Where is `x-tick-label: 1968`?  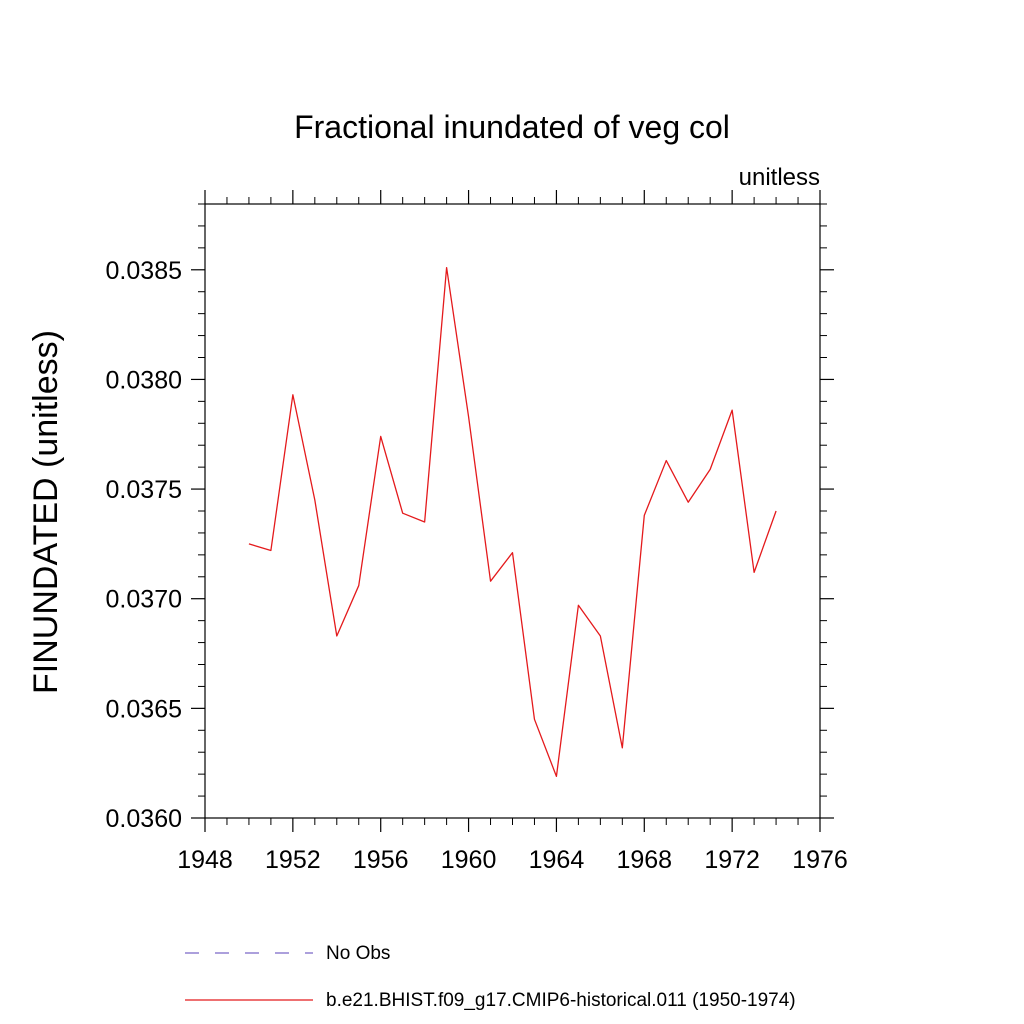
x-tick-label: 1968 is located at coordinates (644, 860).